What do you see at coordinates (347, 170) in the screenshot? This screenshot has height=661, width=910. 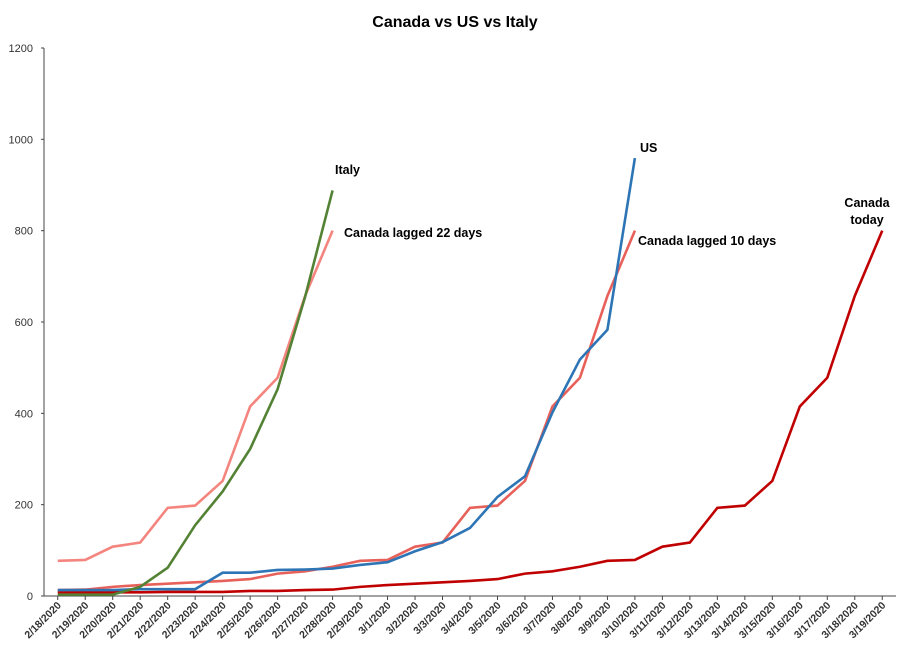 I see `series-label: Italy` at bounding box center [347, 170].